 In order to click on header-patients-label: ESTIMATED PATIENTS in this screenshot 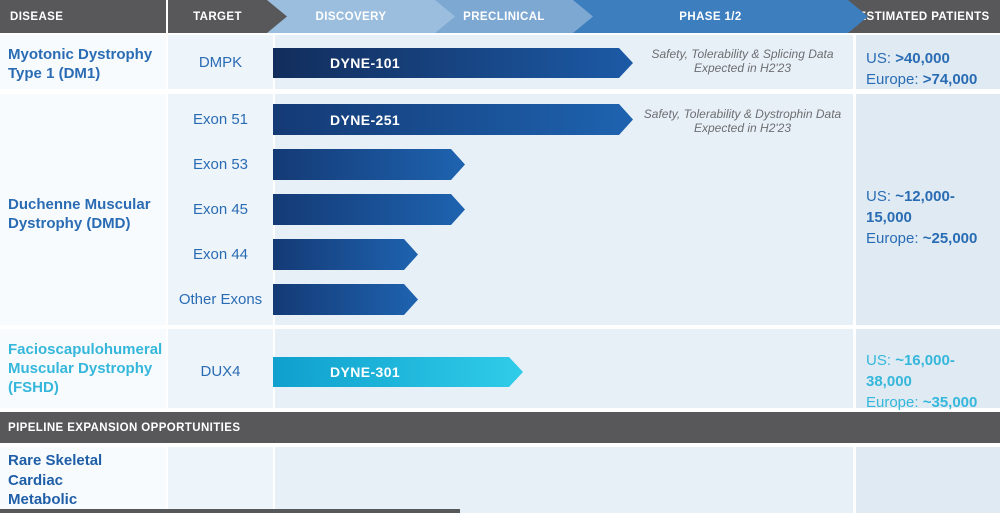, I will do `click(924, 16)`.